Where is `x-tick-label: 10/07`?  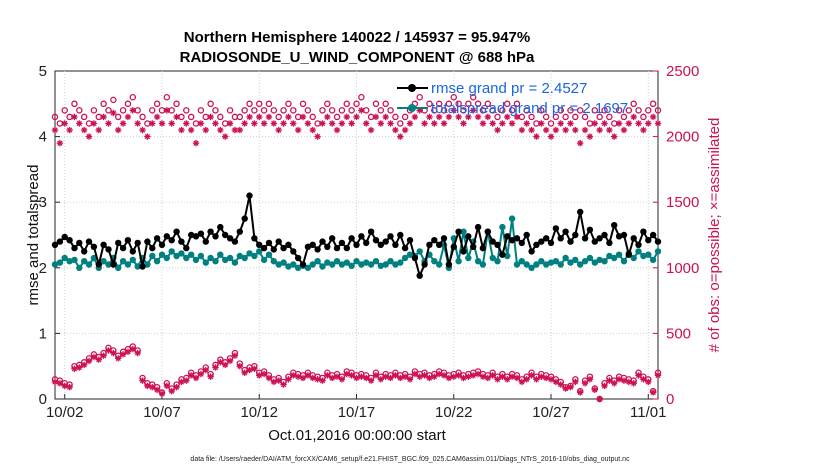
x-tick-label: 10/07 is located at coordinates (162, 412).